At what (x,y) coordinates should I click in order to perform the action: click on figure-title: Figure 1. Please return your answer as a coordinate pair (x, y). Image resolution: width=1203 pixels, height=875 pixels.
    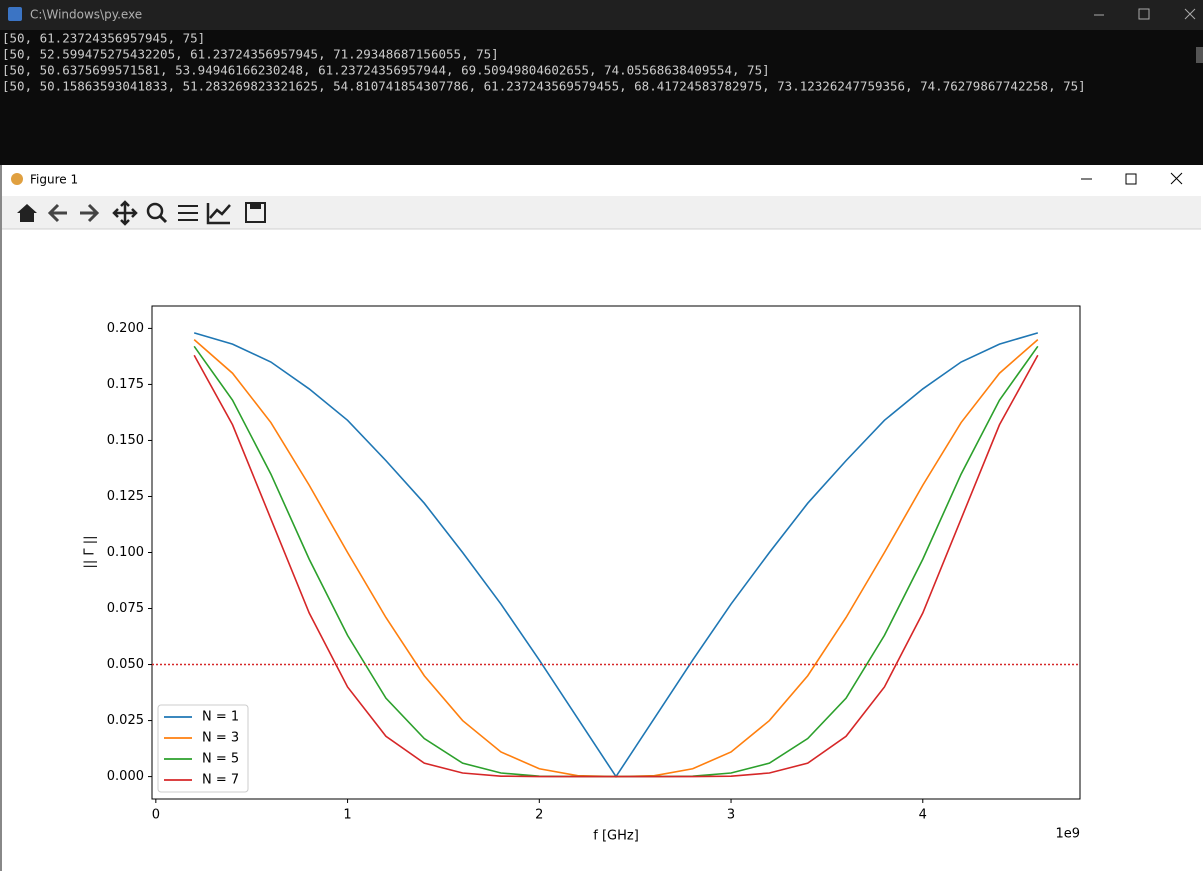
    Looking at the image, I should click on (54, 180).